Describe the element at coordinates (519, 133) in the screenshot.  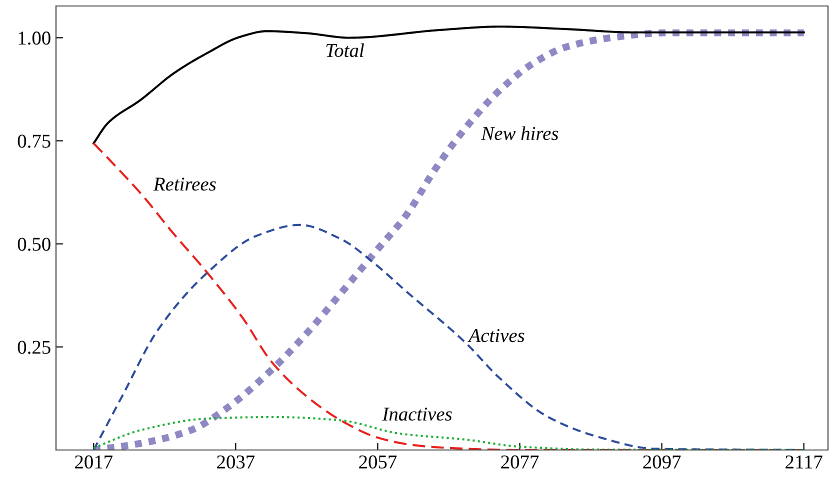
I see `series-label: New hires` at that location.